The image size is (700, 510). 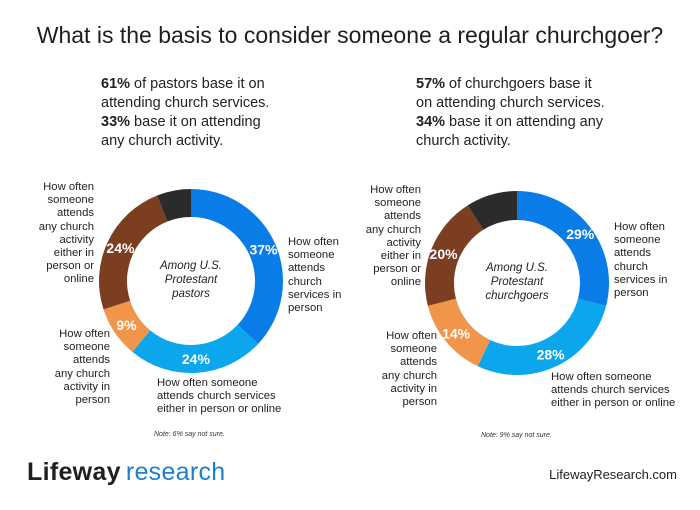 I want to click on summary-stat: 61%, so click(x=116, y=84).